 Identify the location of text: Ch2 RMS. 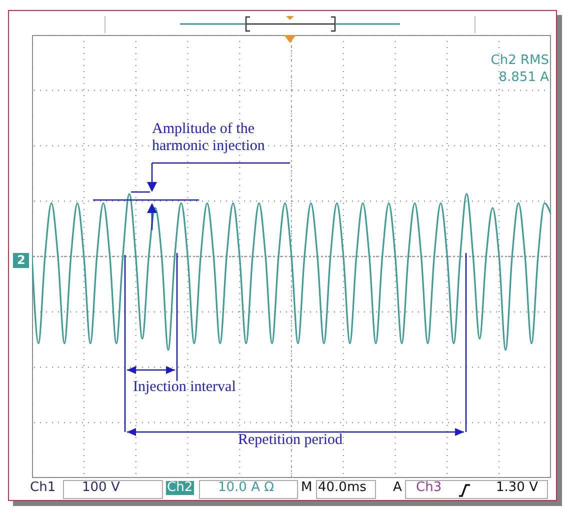
(519, 60).